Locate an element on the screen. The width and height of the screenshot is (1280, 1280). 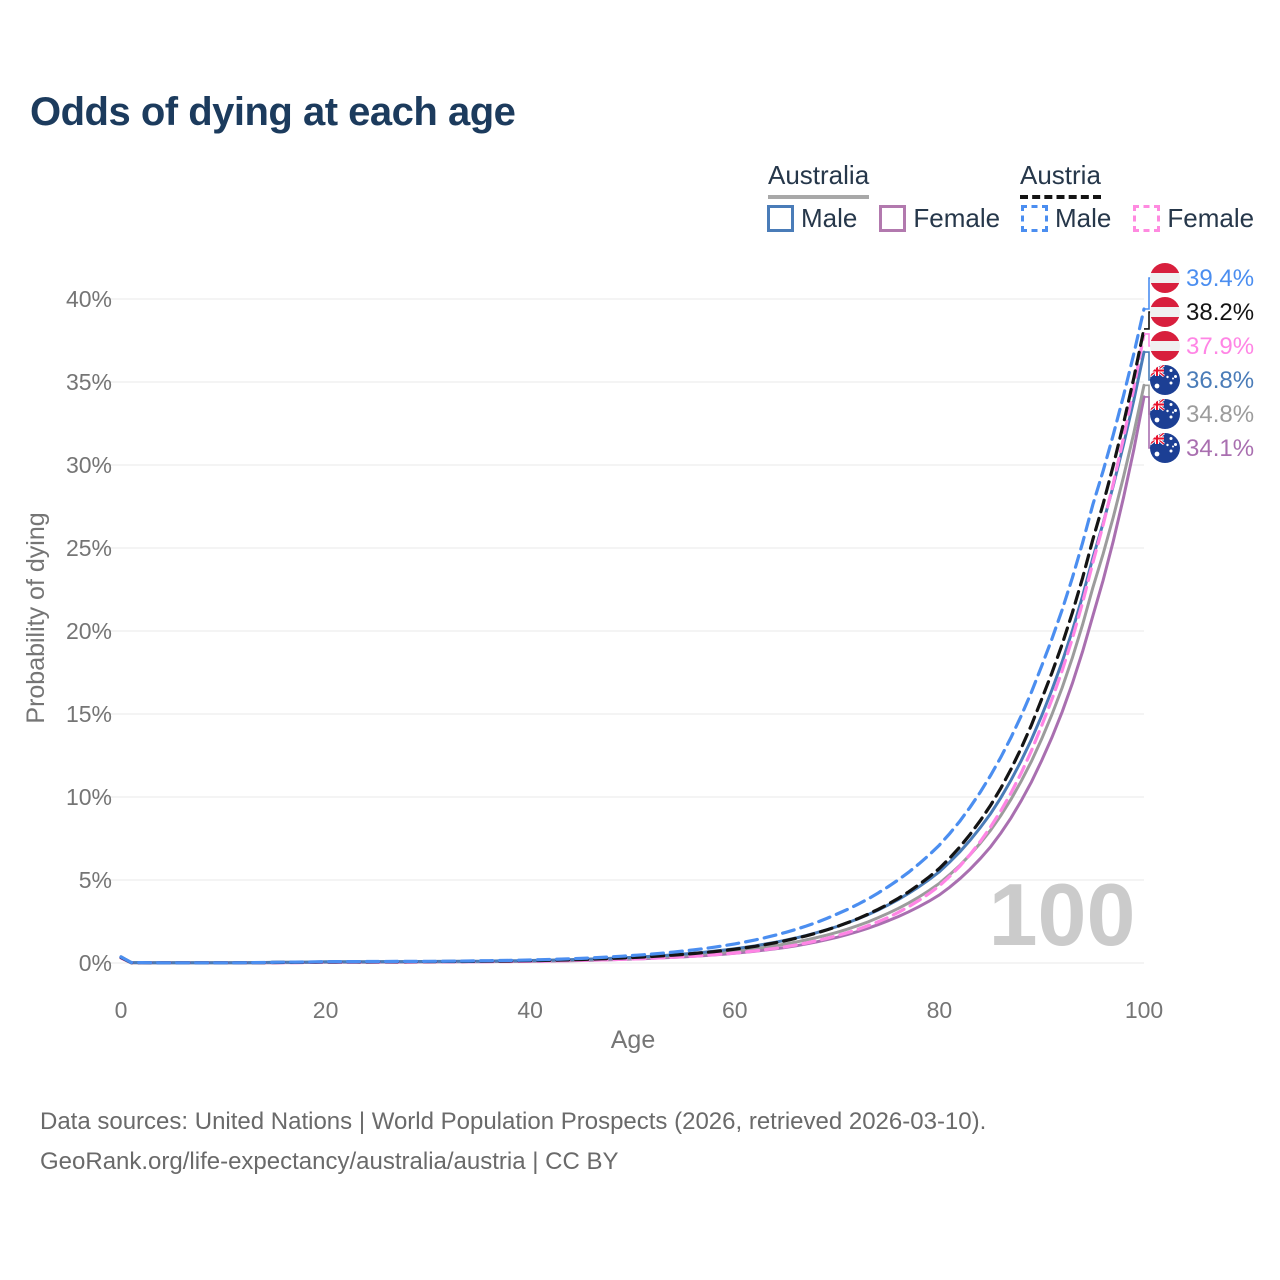
y-tick-label: 5% is located at coordinates (95, 880).